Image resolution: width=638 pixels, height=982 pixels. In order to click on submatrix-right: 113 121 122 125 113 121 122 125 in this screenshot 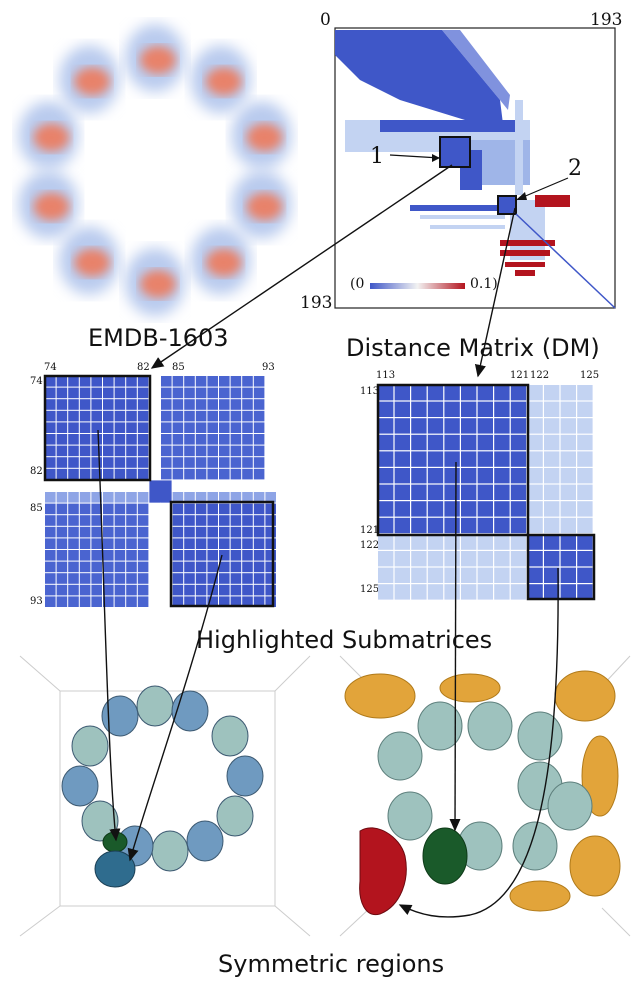, I will do `click(489, 488)`.